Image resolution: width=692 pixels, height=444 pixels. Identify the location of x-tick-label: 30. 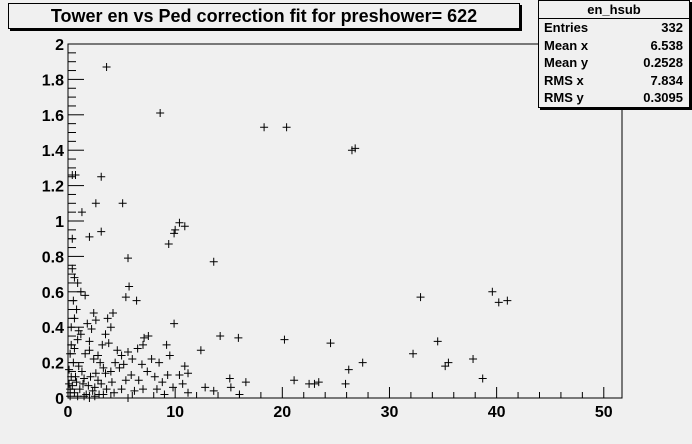
(390, 412).